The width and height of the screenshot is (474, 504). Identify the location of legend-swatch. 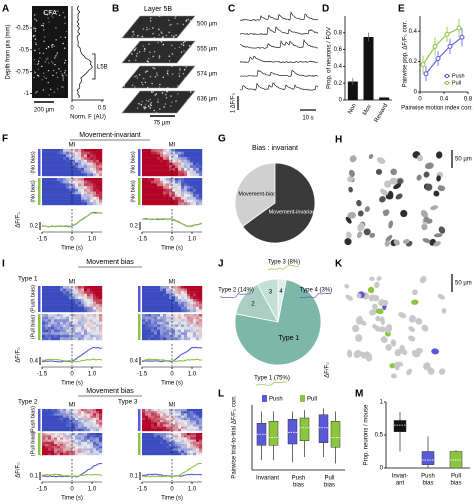
(302, 398).